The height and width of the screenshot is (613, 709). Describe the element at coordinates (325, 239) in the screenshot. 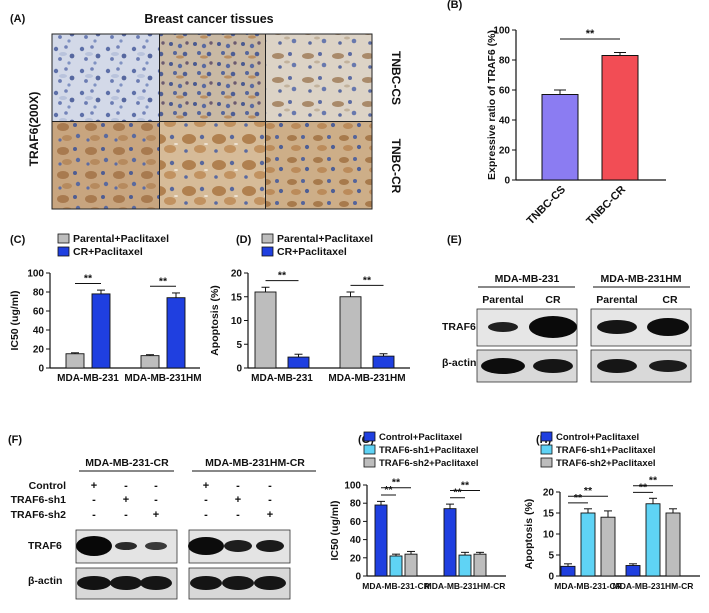

I see `legend-label: Parental+Paclitaxel` at that location.